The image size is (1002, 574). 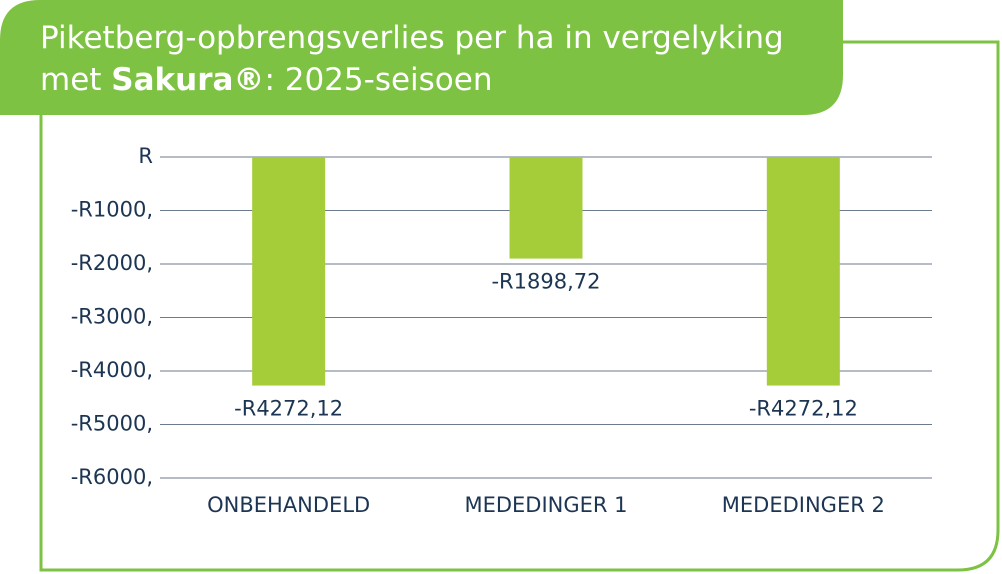 I want to click on y-tick-label: -R3000,, so click(x=112, y=317).